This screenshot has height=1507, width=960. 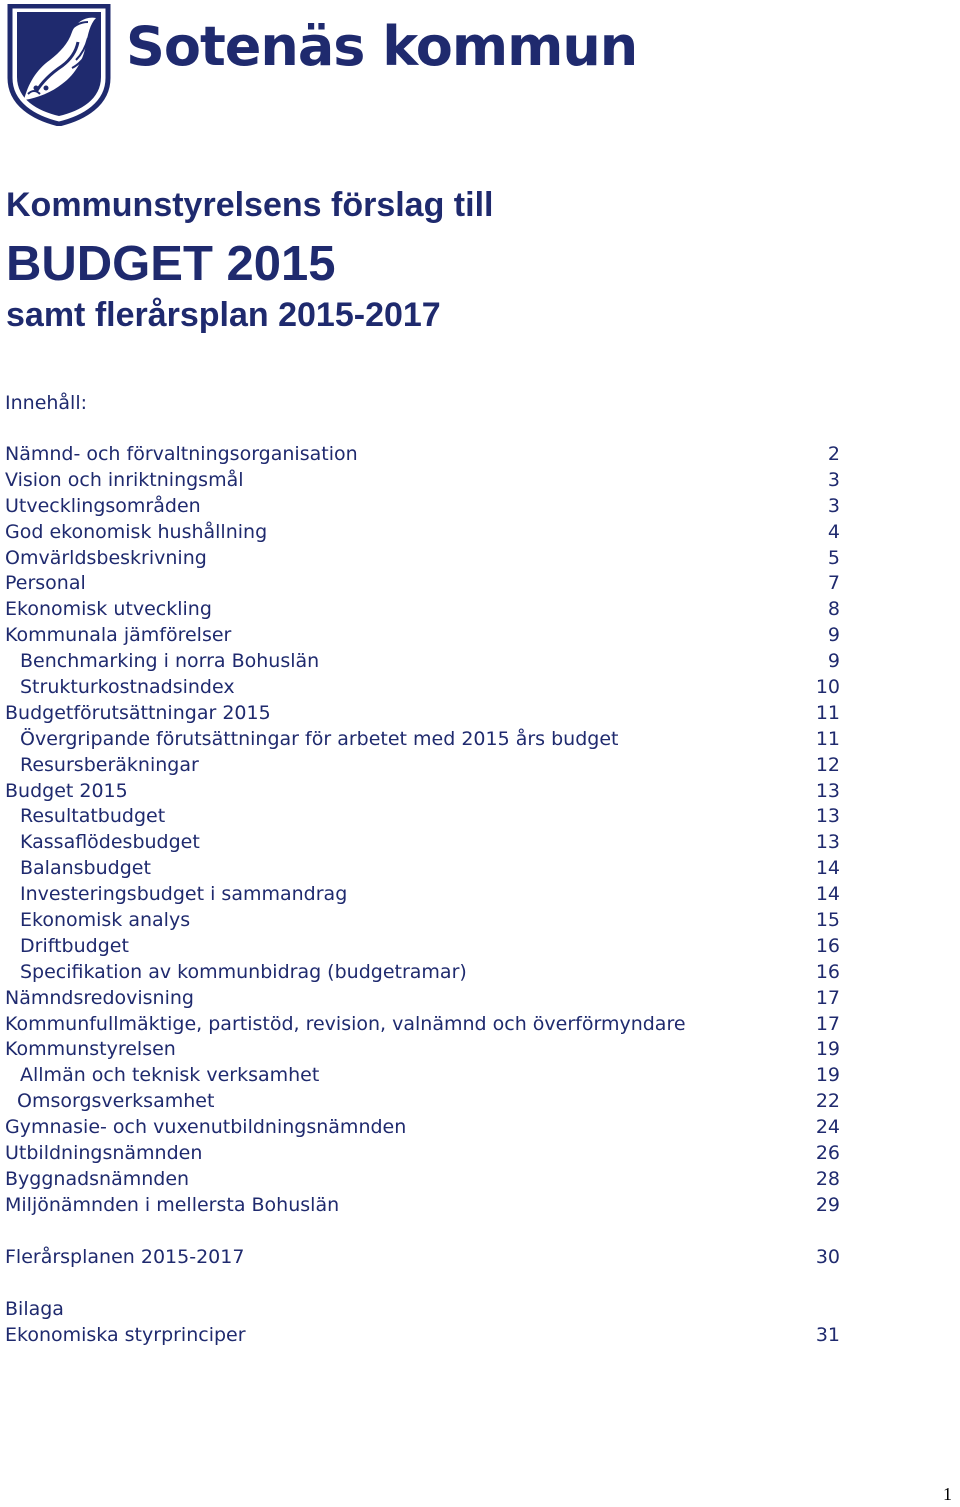 What do you see at coordinates (480, 1180) in the screenshot?
I see `toc-entry: Byggnadsnämnden 28` at bounding box center [480, 1180].